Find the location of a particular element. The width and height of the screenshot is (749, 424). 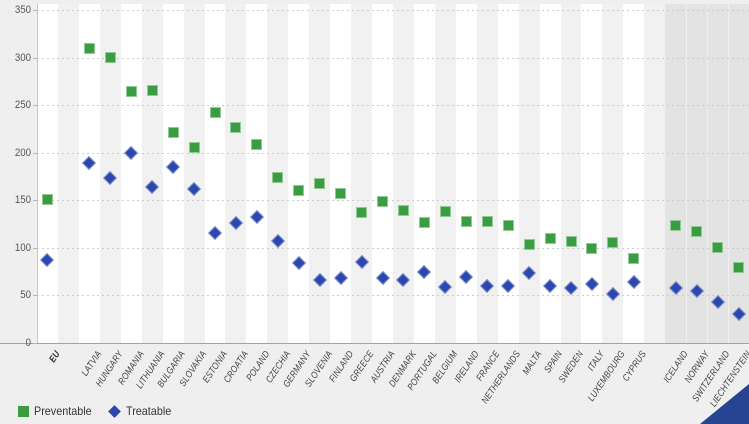

data-point-preventable-netherlands is located at coordinates (508, 226).